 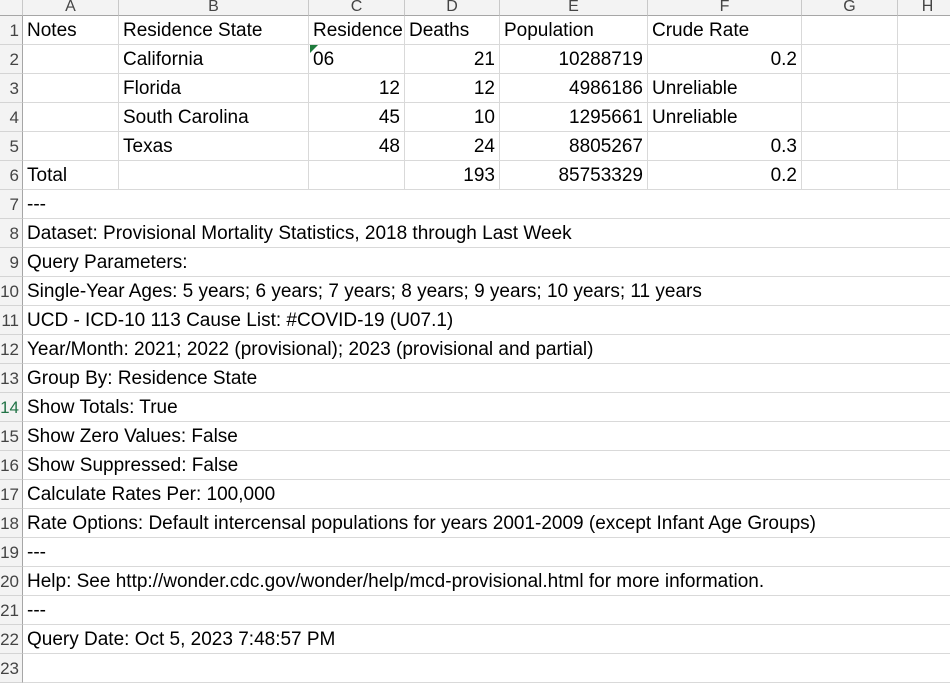 What do you see at coordinates (214, 30) in the screenshot?
I see `cell-b1-residence-state-header: Residence State` at bounding box center [214, 30].